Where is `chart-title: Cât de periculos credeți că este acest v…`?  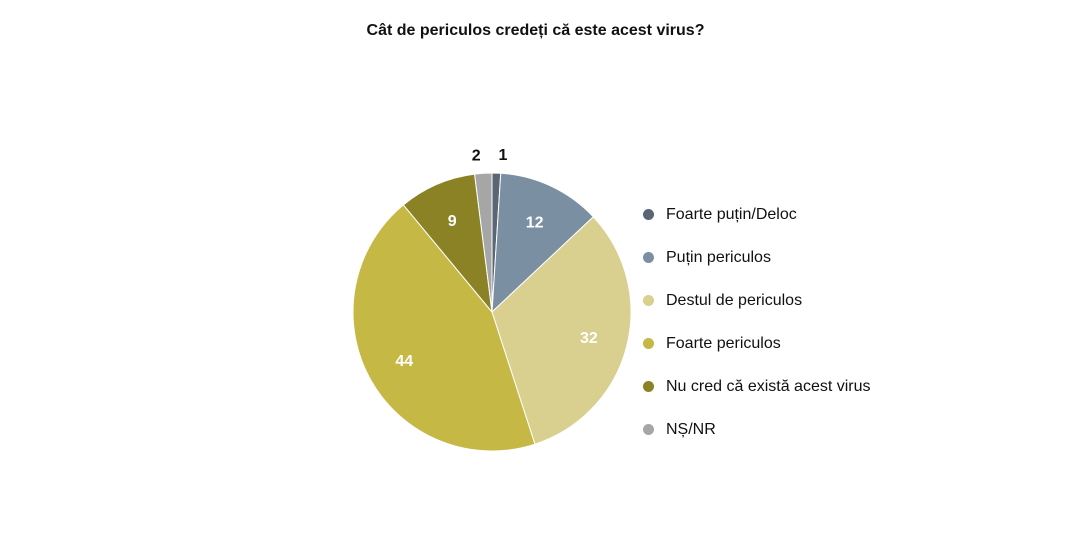 chart-title: Cât de periculos credeți că este acest v… is located at coordinates (535, 30).